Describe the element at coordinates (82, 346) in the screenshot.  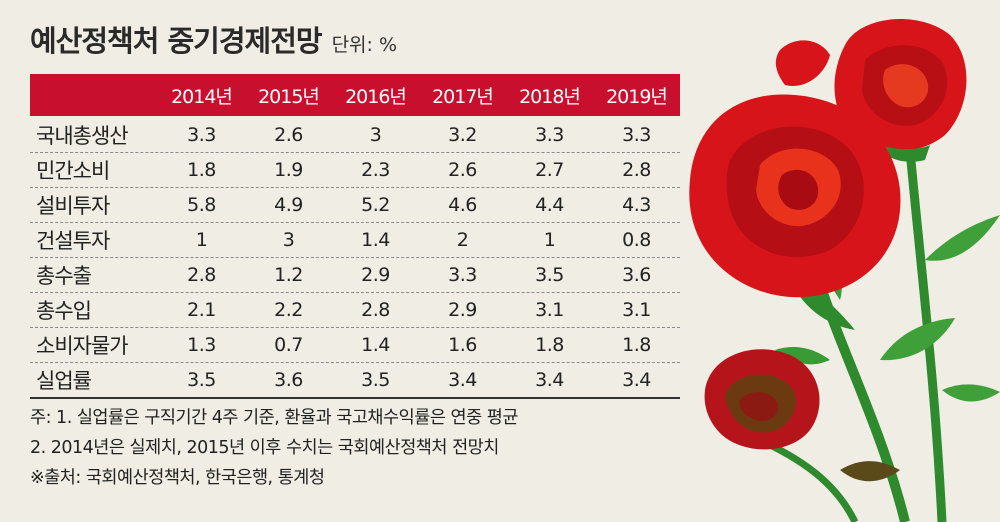
I see `row-label: 소비자물가` at that location.